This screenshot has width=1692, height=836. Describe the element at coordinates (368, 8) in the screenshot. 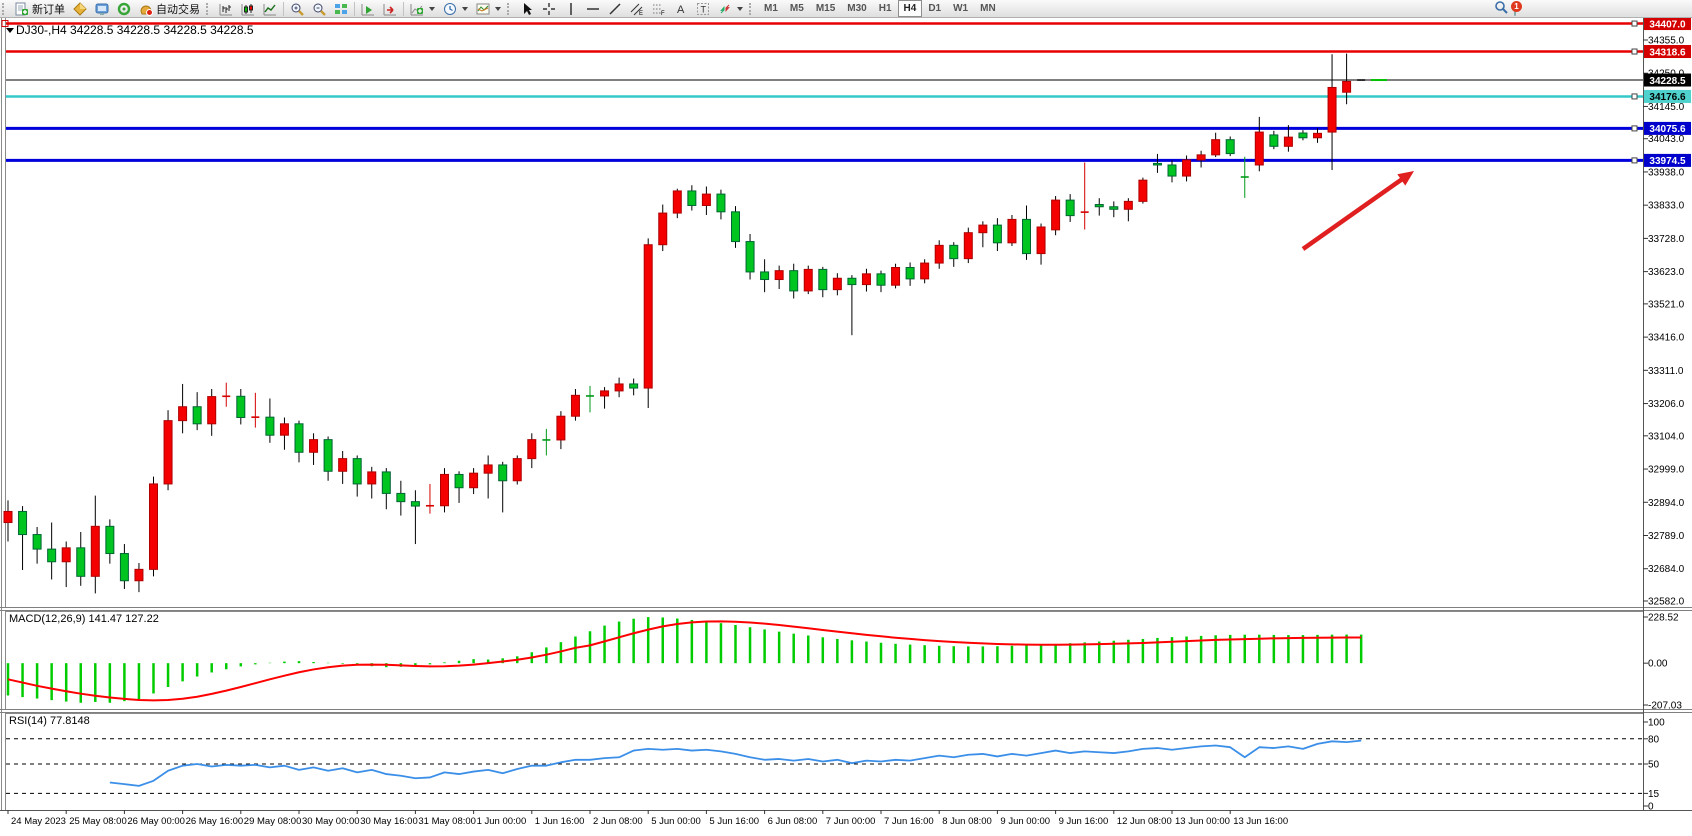

I see `auto-scroll-button` at that location.